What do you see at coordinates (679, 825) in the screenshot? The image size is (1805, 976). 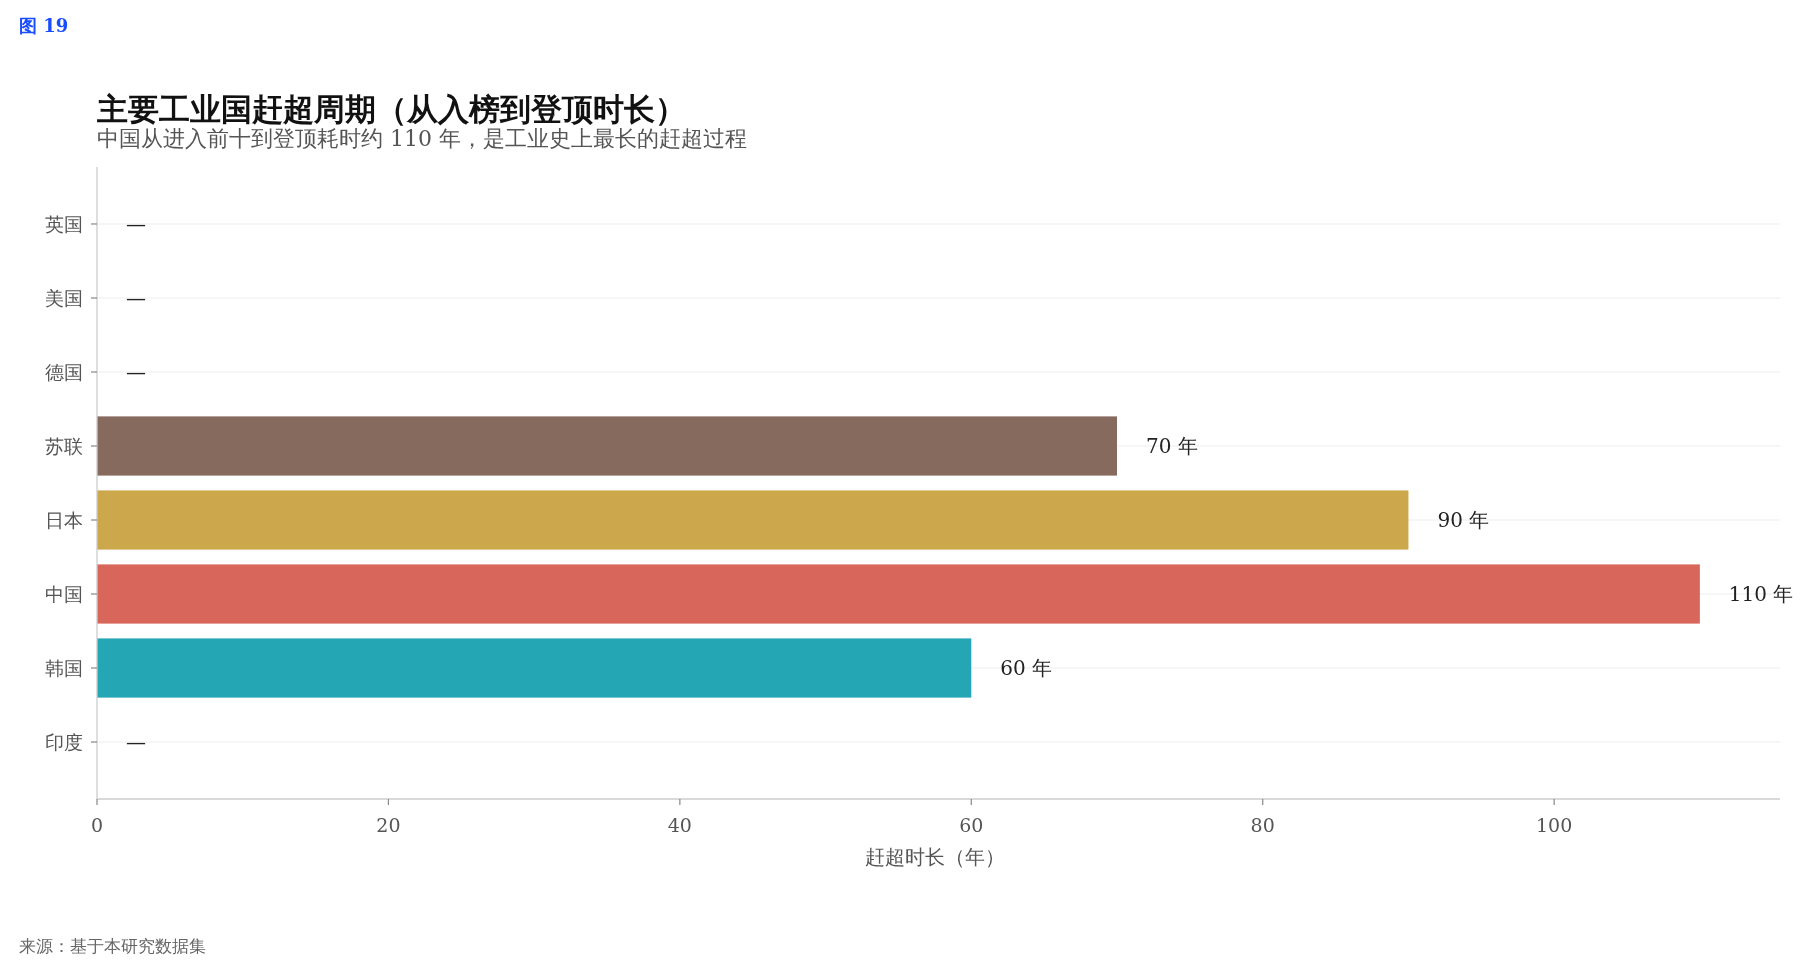 I see `x-tick-label: 40` at bounding box center [679, 825].